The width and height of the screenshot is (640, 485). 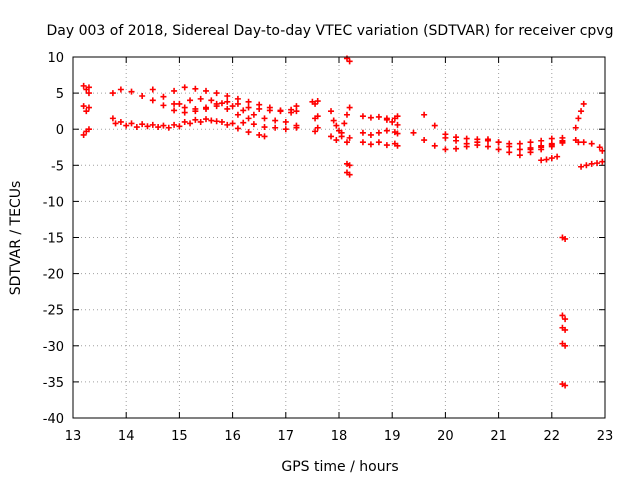 What do you see at coordinates (179, 436) in the screenshot?
I see `x-tick-label: 15` at bounding box center [179, 436].